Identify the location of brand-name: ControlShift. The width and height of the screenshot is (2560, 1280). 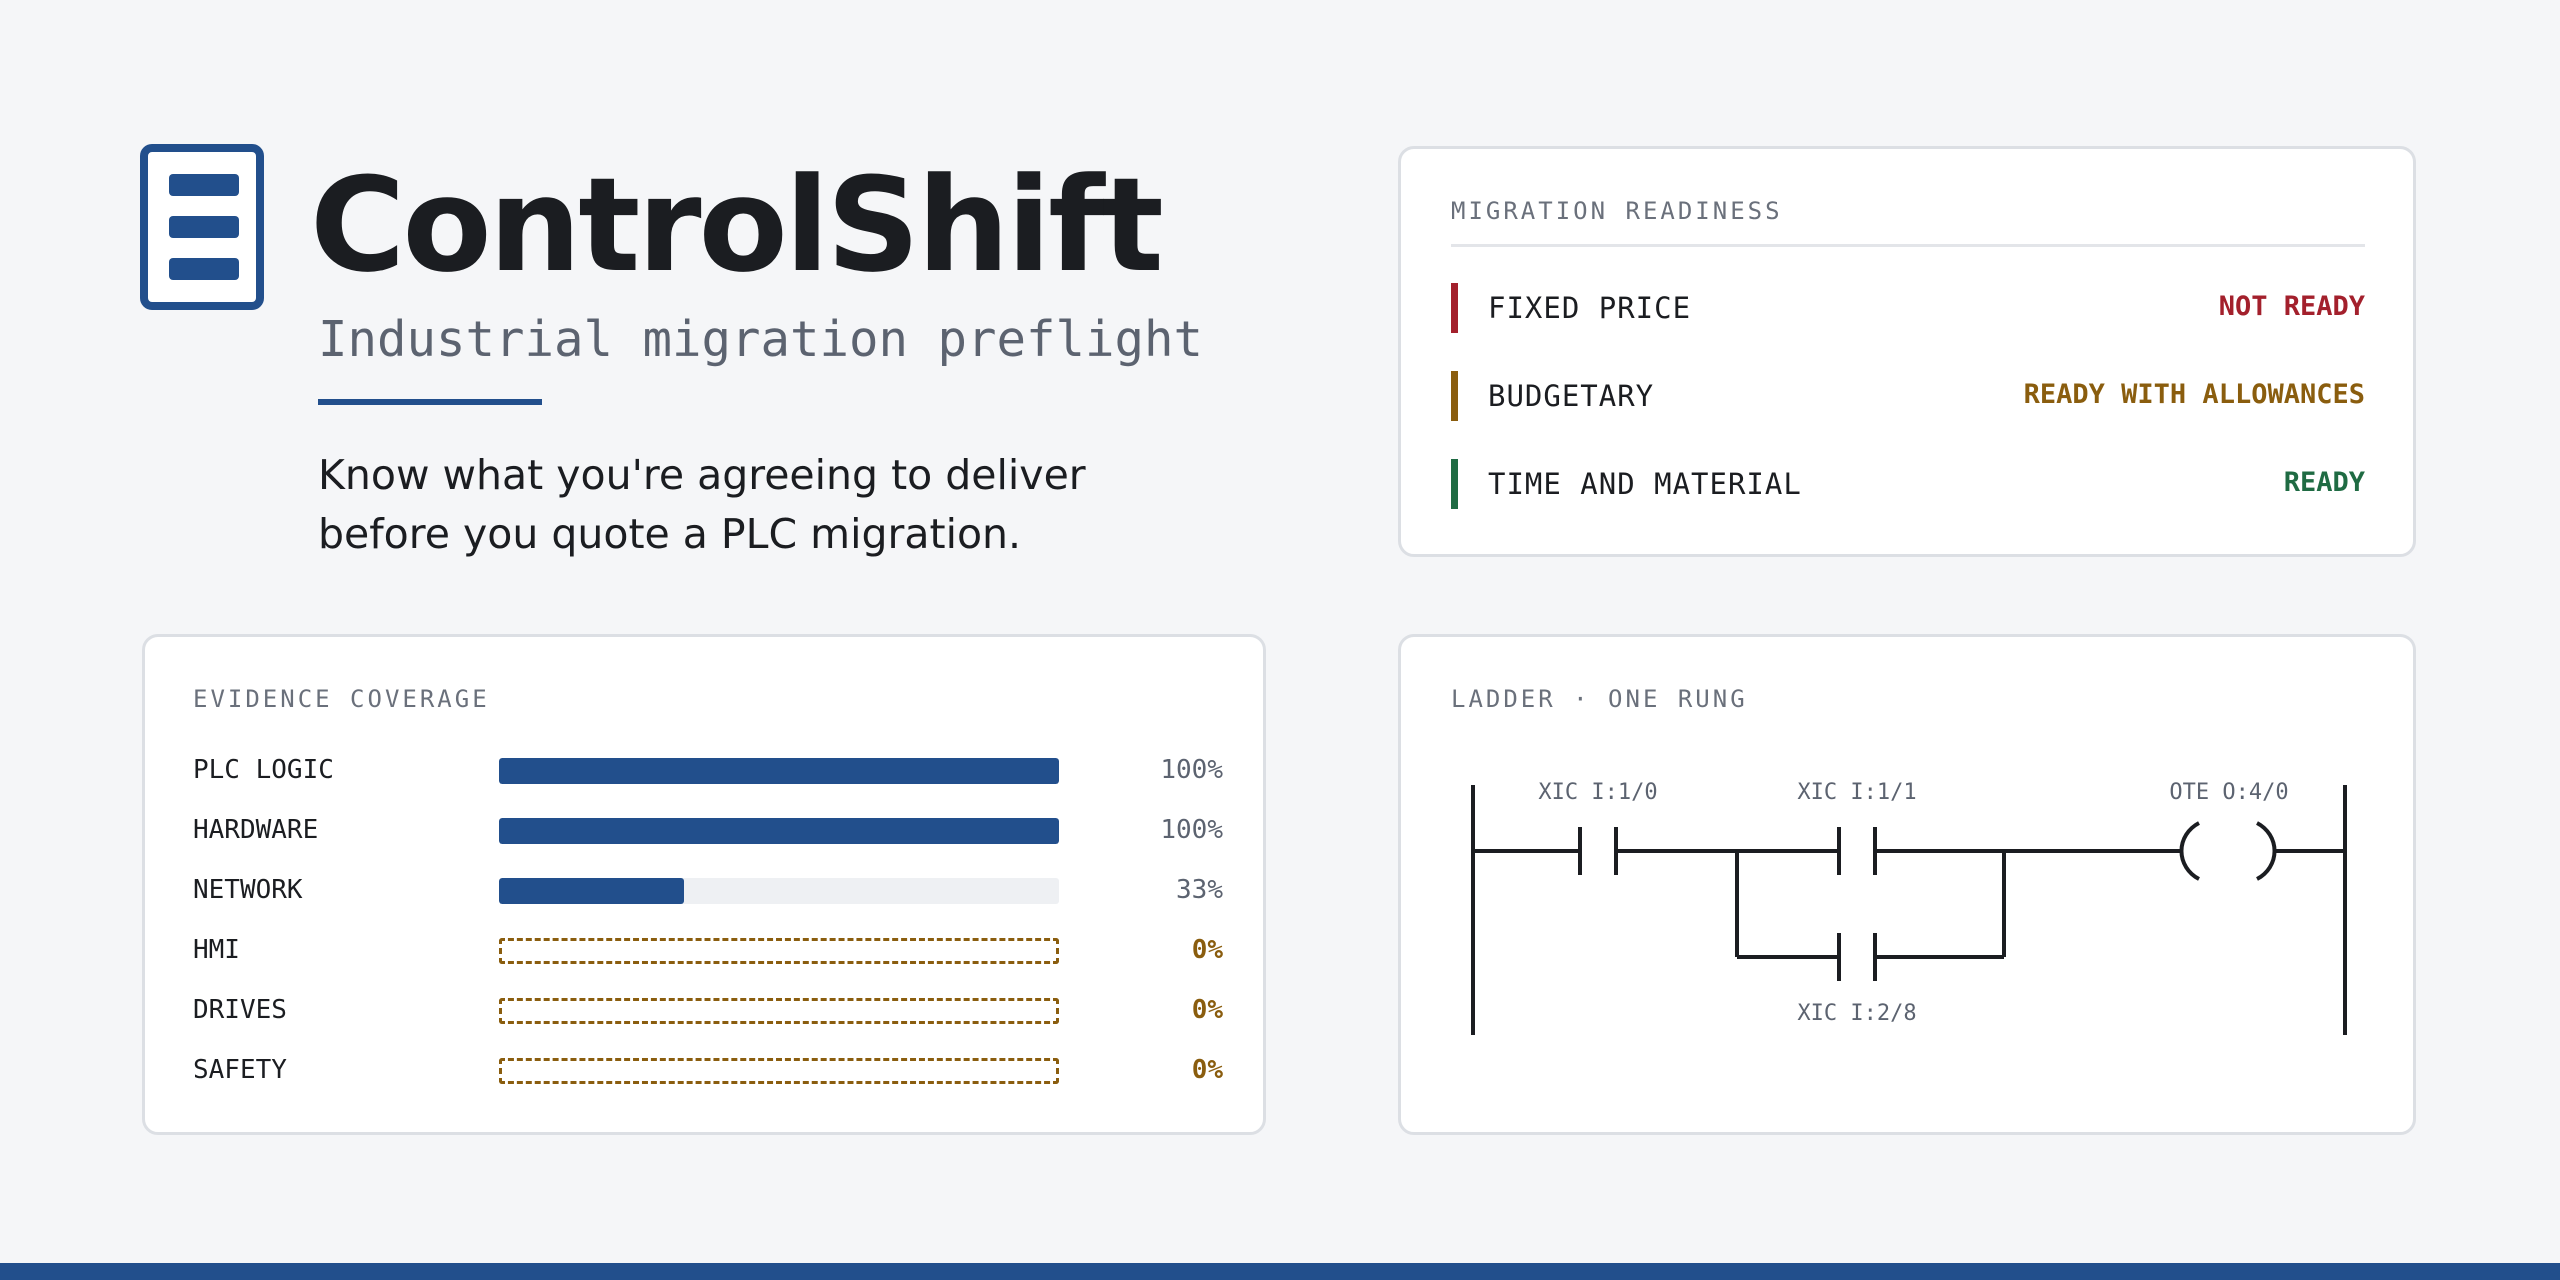
(737, 225).